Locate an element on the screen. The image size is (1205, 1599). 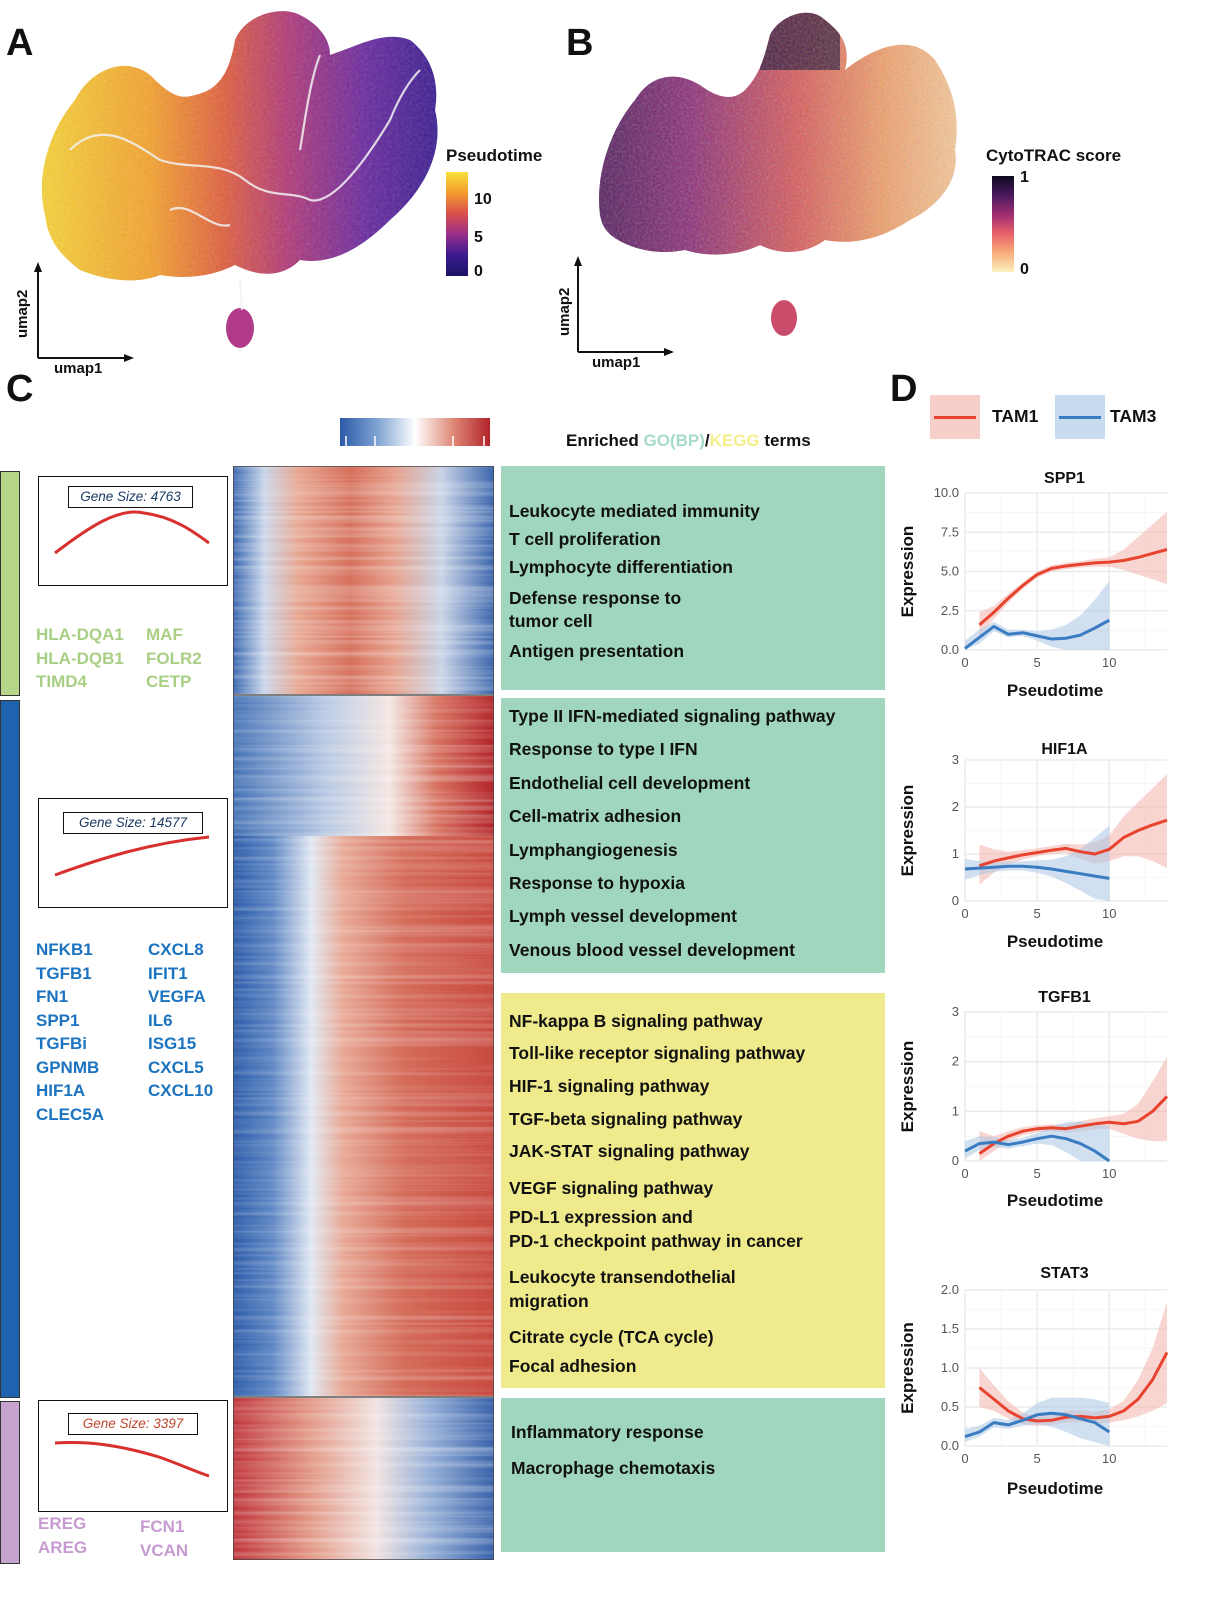
term: Toll-like receptor signaling pathway is located at coordinates (657, 1053).